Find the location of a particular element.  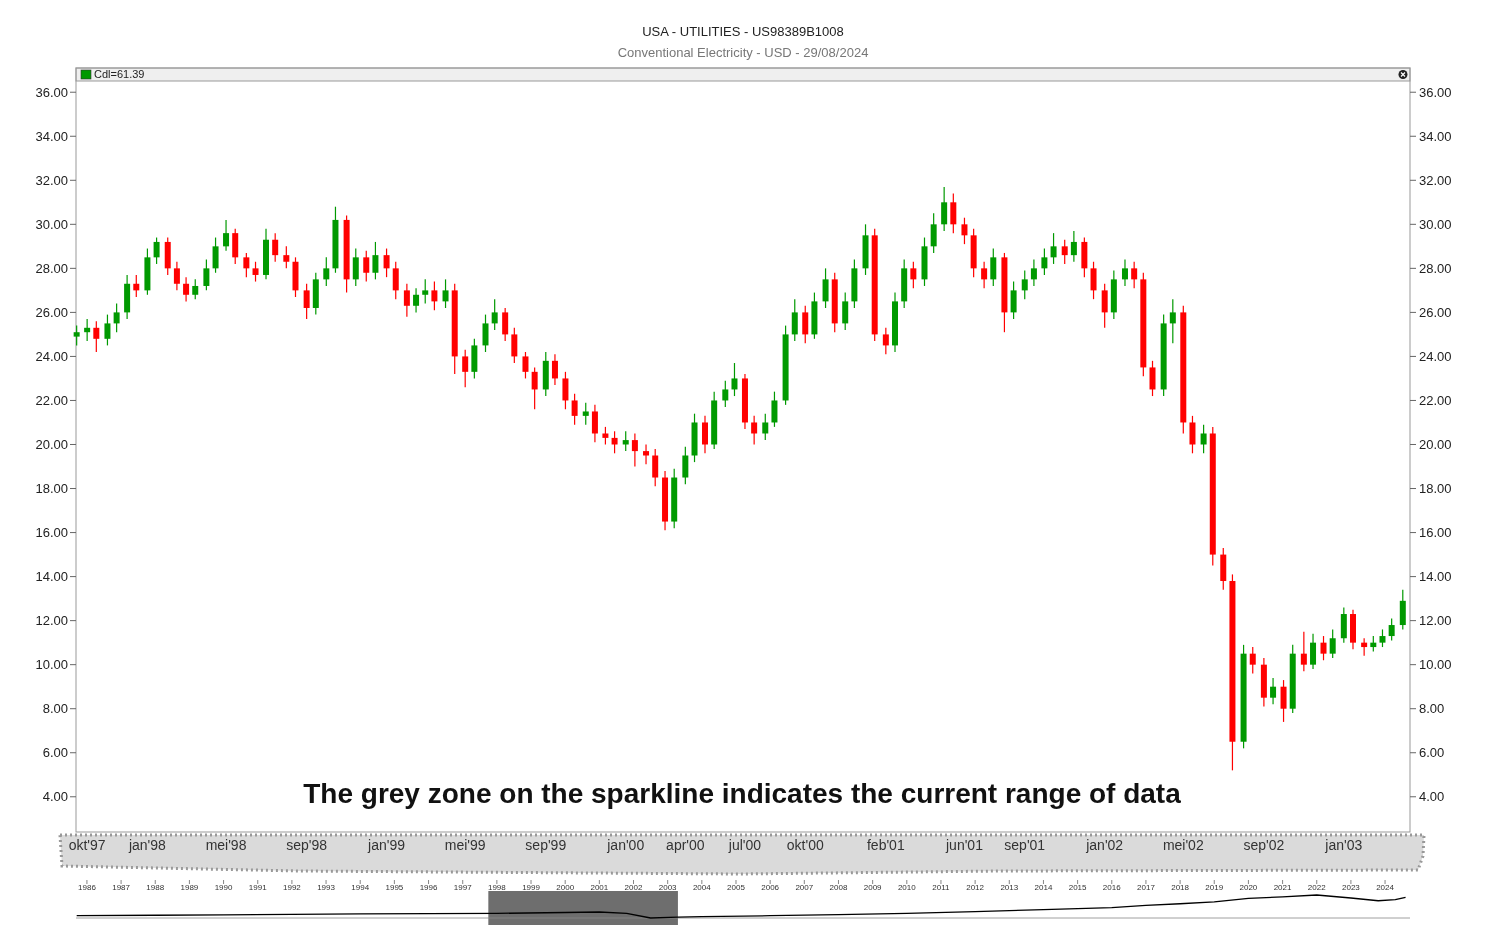

y-tick-label: 32.00 is located at coordinates (51, 180).